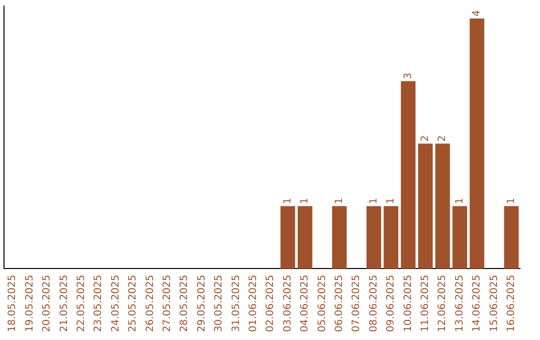 The image size is (540, 340). I want to click on x-tick-label: 05.06.2025, so click(322, 303).